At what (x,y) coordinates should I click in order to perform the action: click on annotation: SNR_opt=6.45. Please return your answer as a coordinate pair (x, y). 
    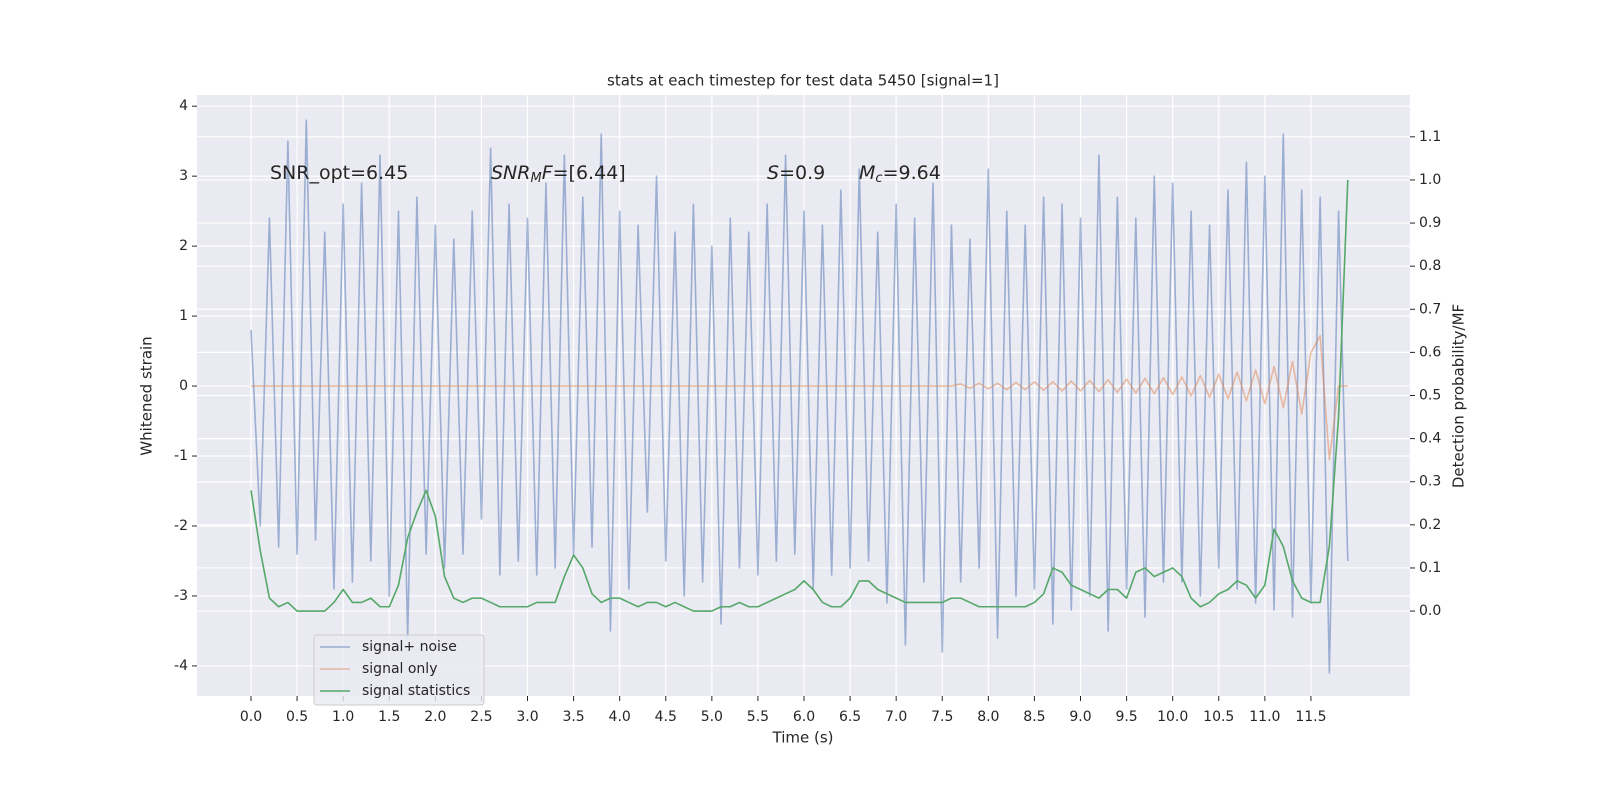
    Looking at the image, I should click on (339, 173).